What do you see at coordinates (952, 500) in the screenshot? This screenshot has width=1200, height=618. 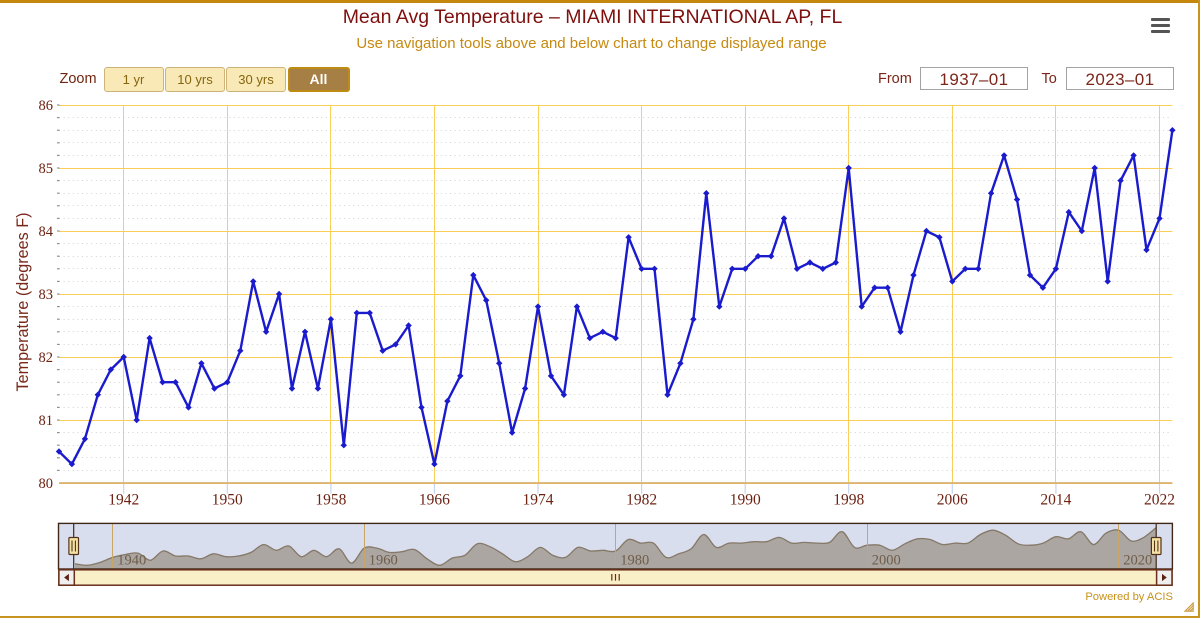 I see `svg-text: 2006` at bounding box center [952, 500].